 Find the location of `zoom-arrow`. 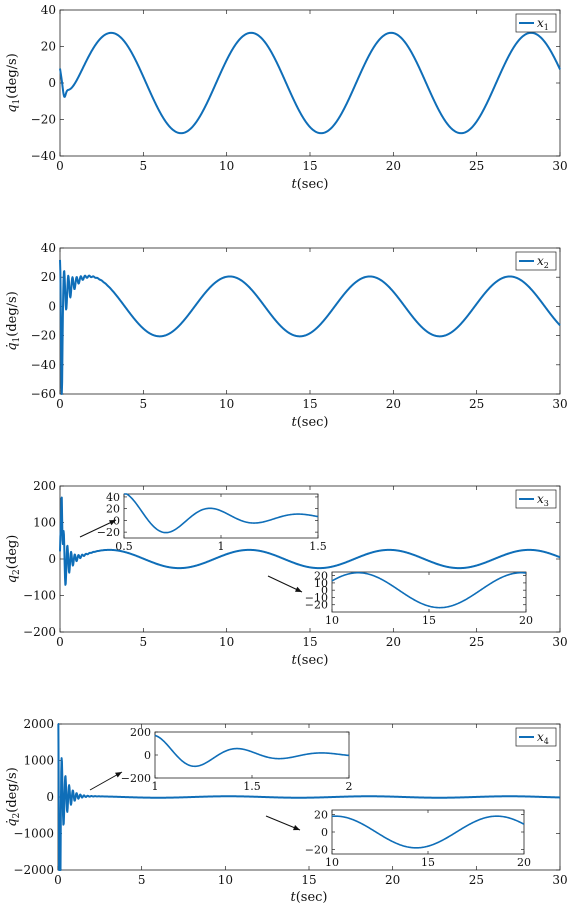

zoom-arrow is located at coordinates (98, 528).